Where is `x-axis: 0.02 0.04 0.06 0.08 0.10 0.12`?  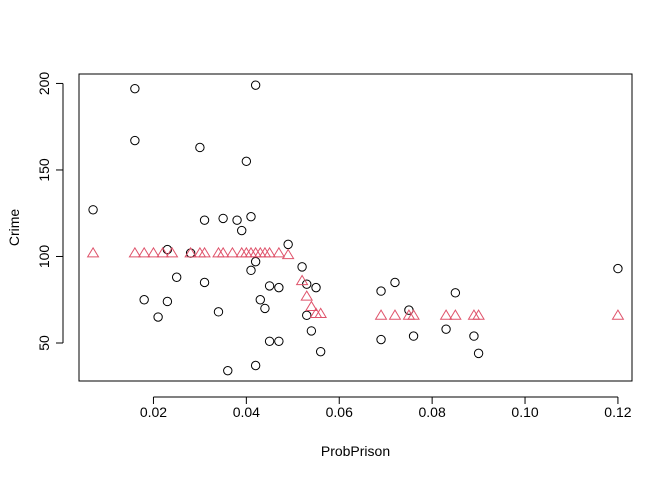
x-axis: 0.02 0.04 0.06 0.08 0.10 0.12 is located at coordinates (386, 408).